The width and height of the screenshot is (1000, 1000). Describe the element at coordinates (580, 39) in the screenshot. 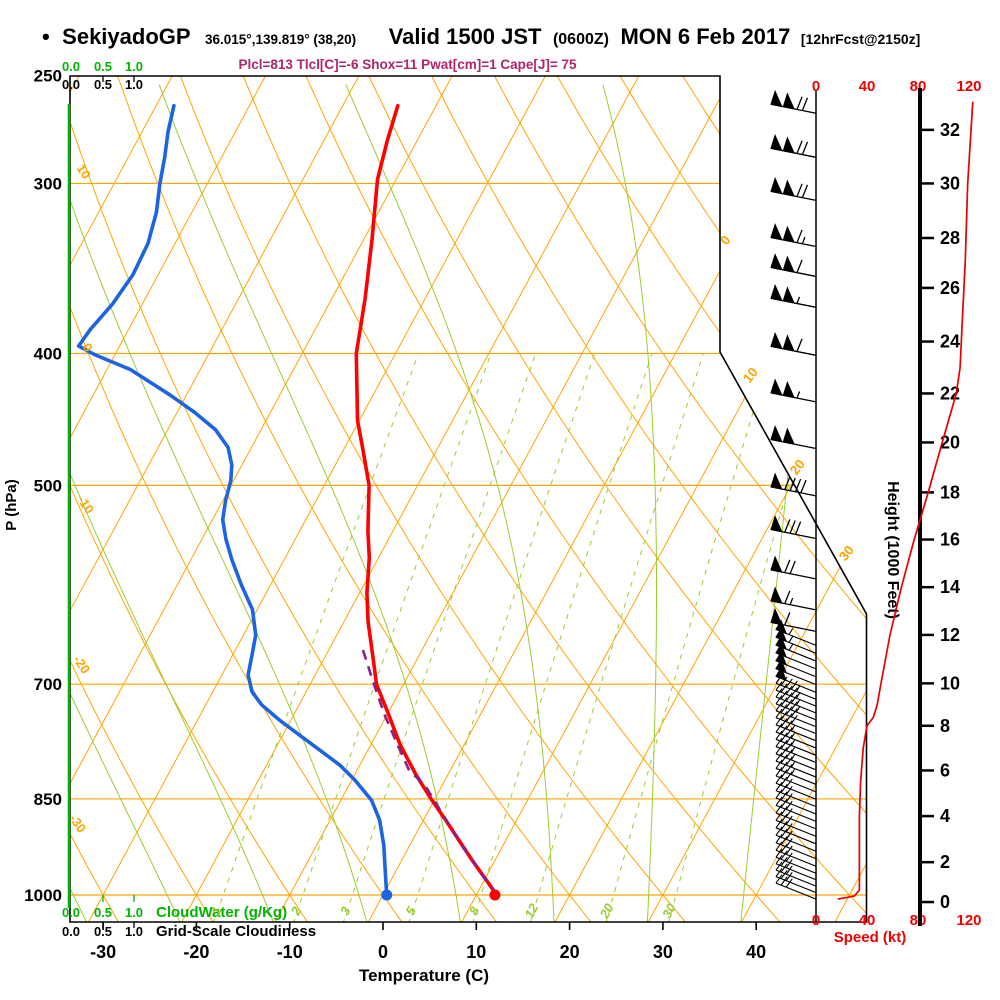

I see `valid-time-z: (0600Z)` at that location.